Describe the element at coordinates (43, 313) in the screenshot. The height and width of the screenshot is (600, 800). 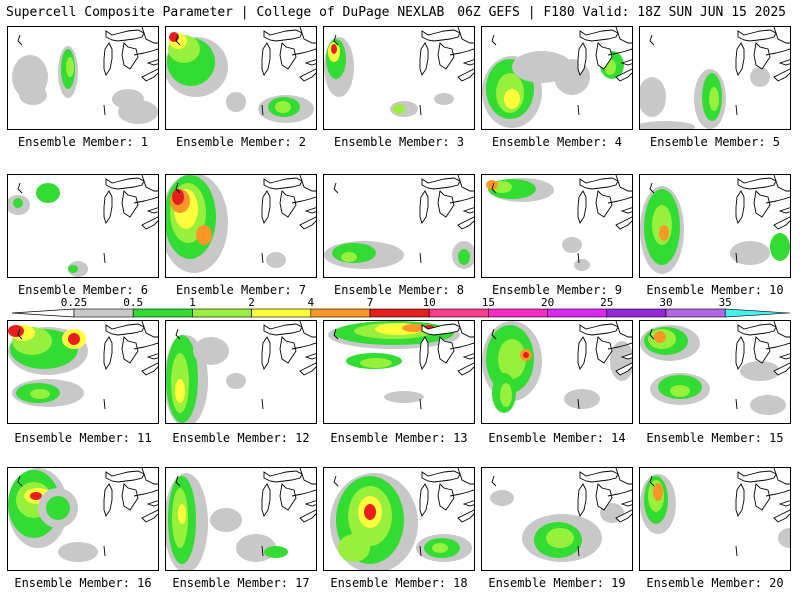
I see `colorbar-left-tip` at that location.